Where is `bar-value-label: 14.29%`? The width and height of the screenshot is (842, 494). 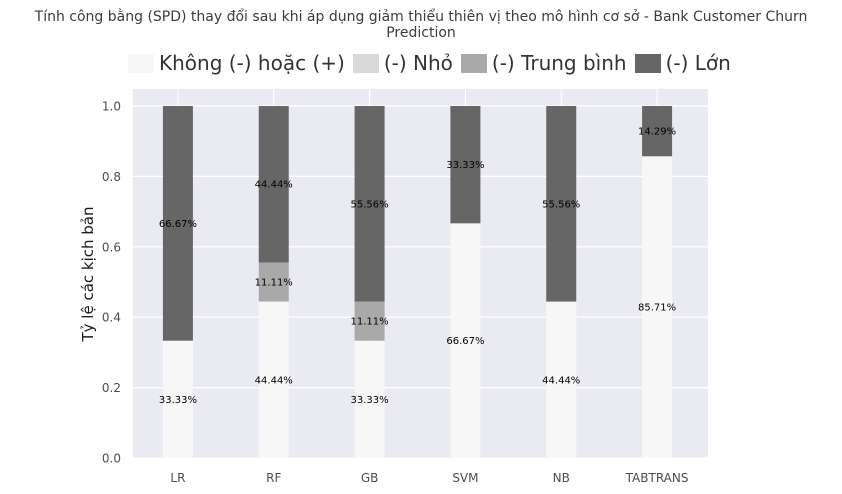
bar-value-label: 14.29% is located at coordinates (657, 132).